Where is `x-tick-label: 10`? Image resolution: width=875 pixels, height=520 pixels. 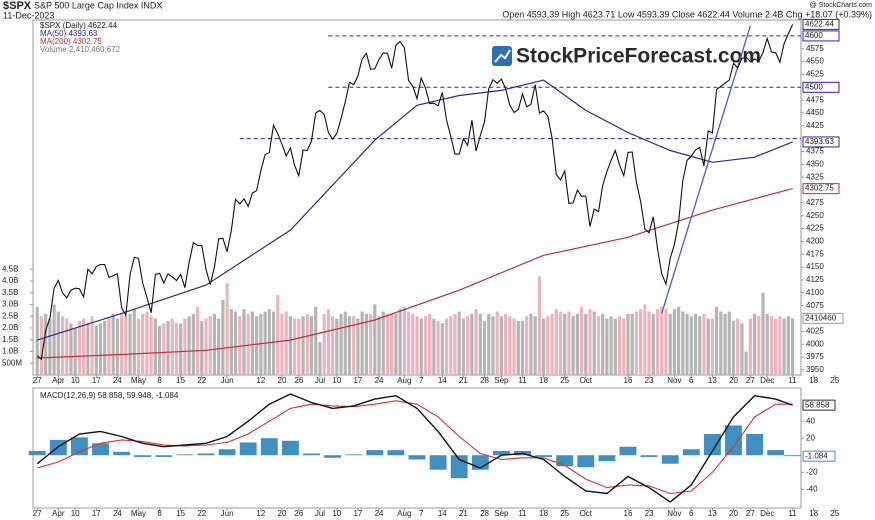 x-tick-label: 10 is located at coordinates (75, 513).